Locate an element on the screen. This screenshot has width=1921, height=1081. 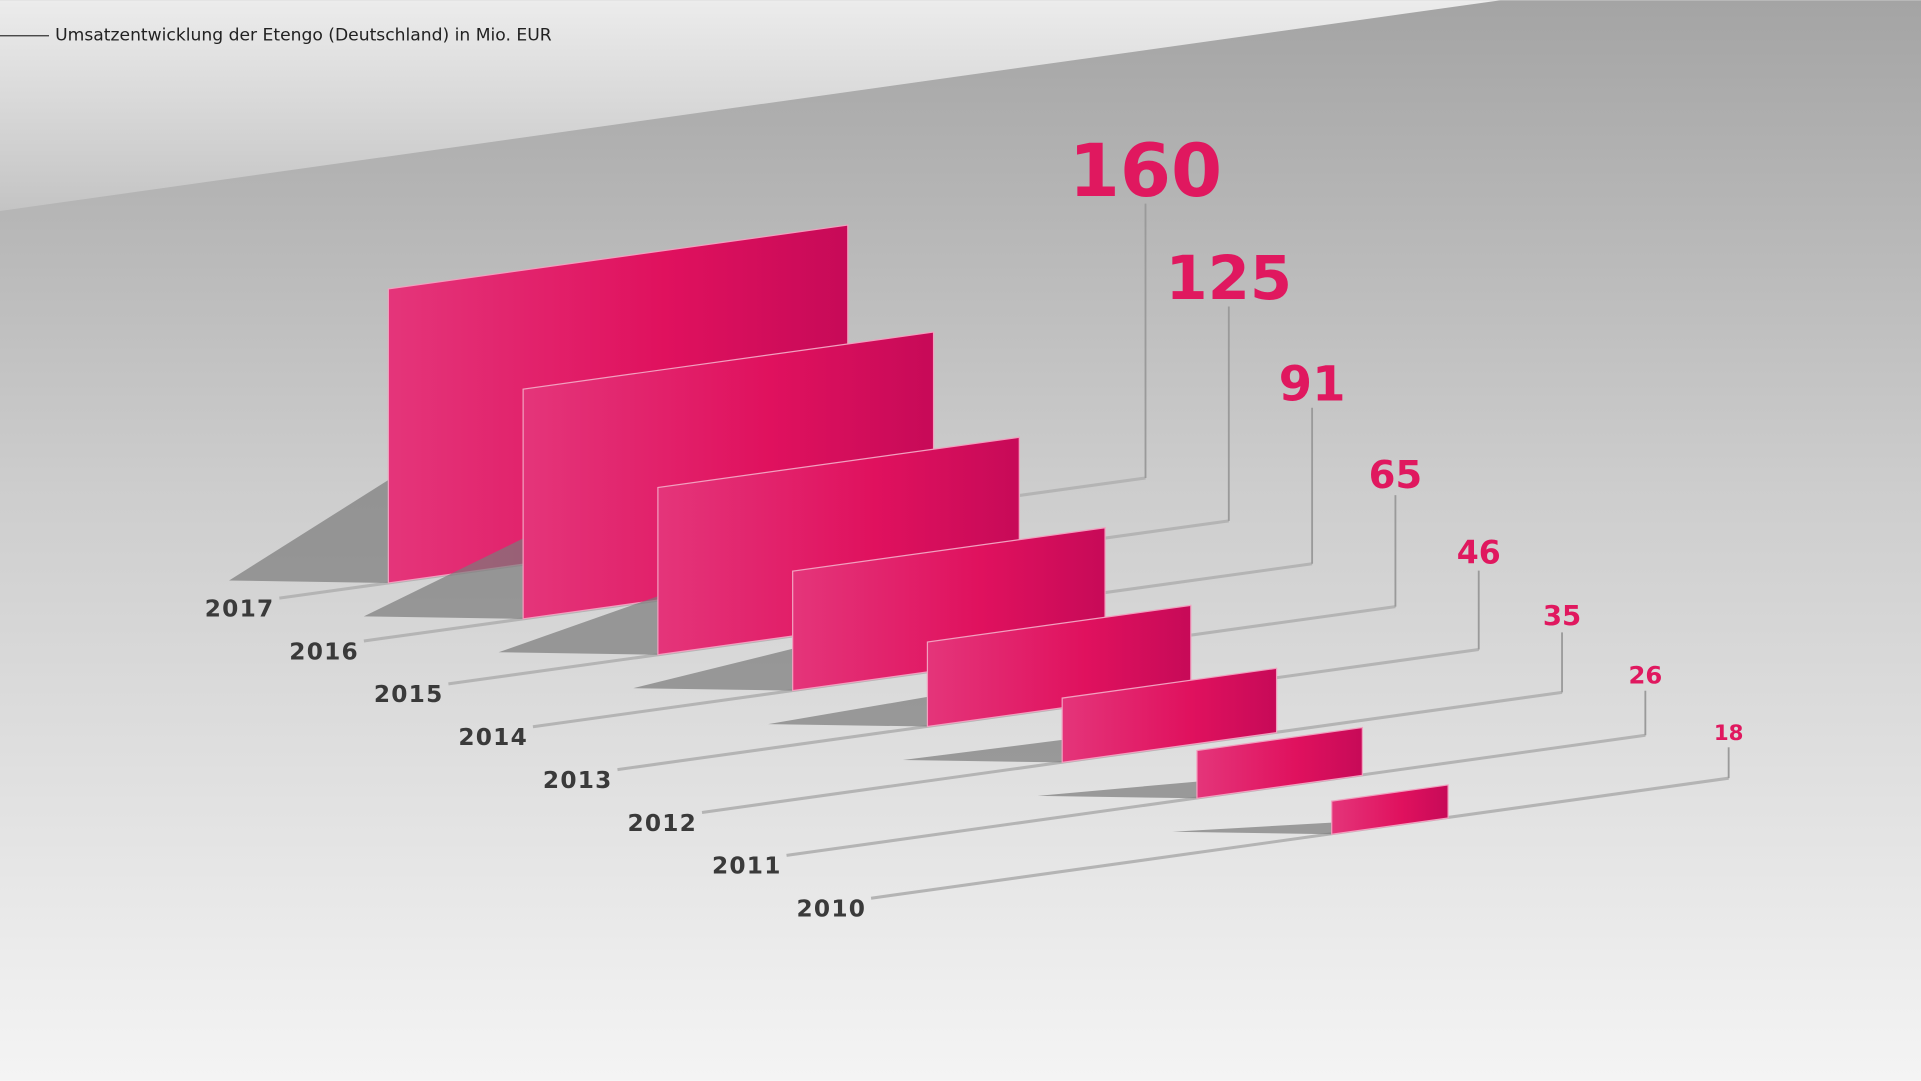
year-label: 2010 is located at coordinates (832, 909).